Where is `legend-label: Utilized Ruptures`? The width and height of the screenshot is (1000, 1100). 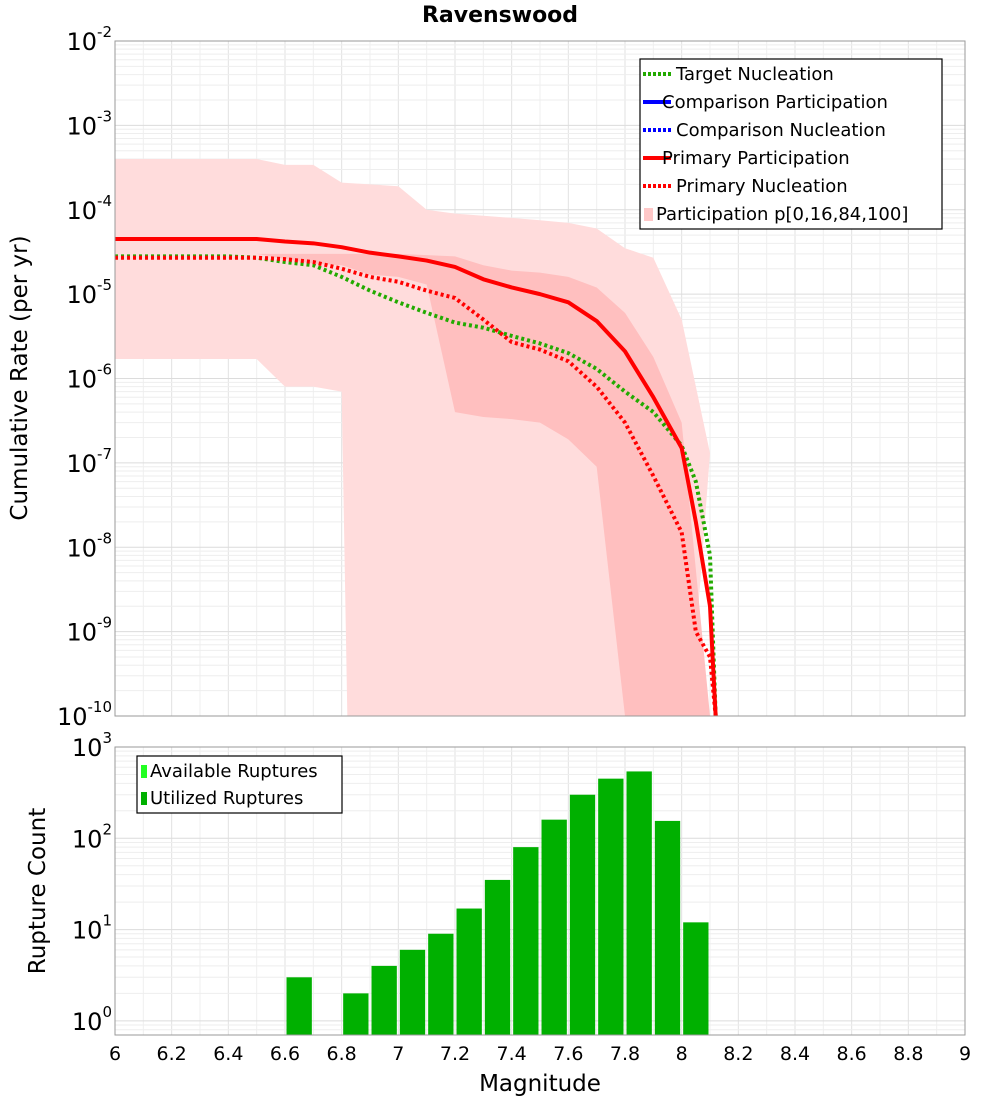
legend-label: Utilized Ruptures is located at coordinates (226, 798).